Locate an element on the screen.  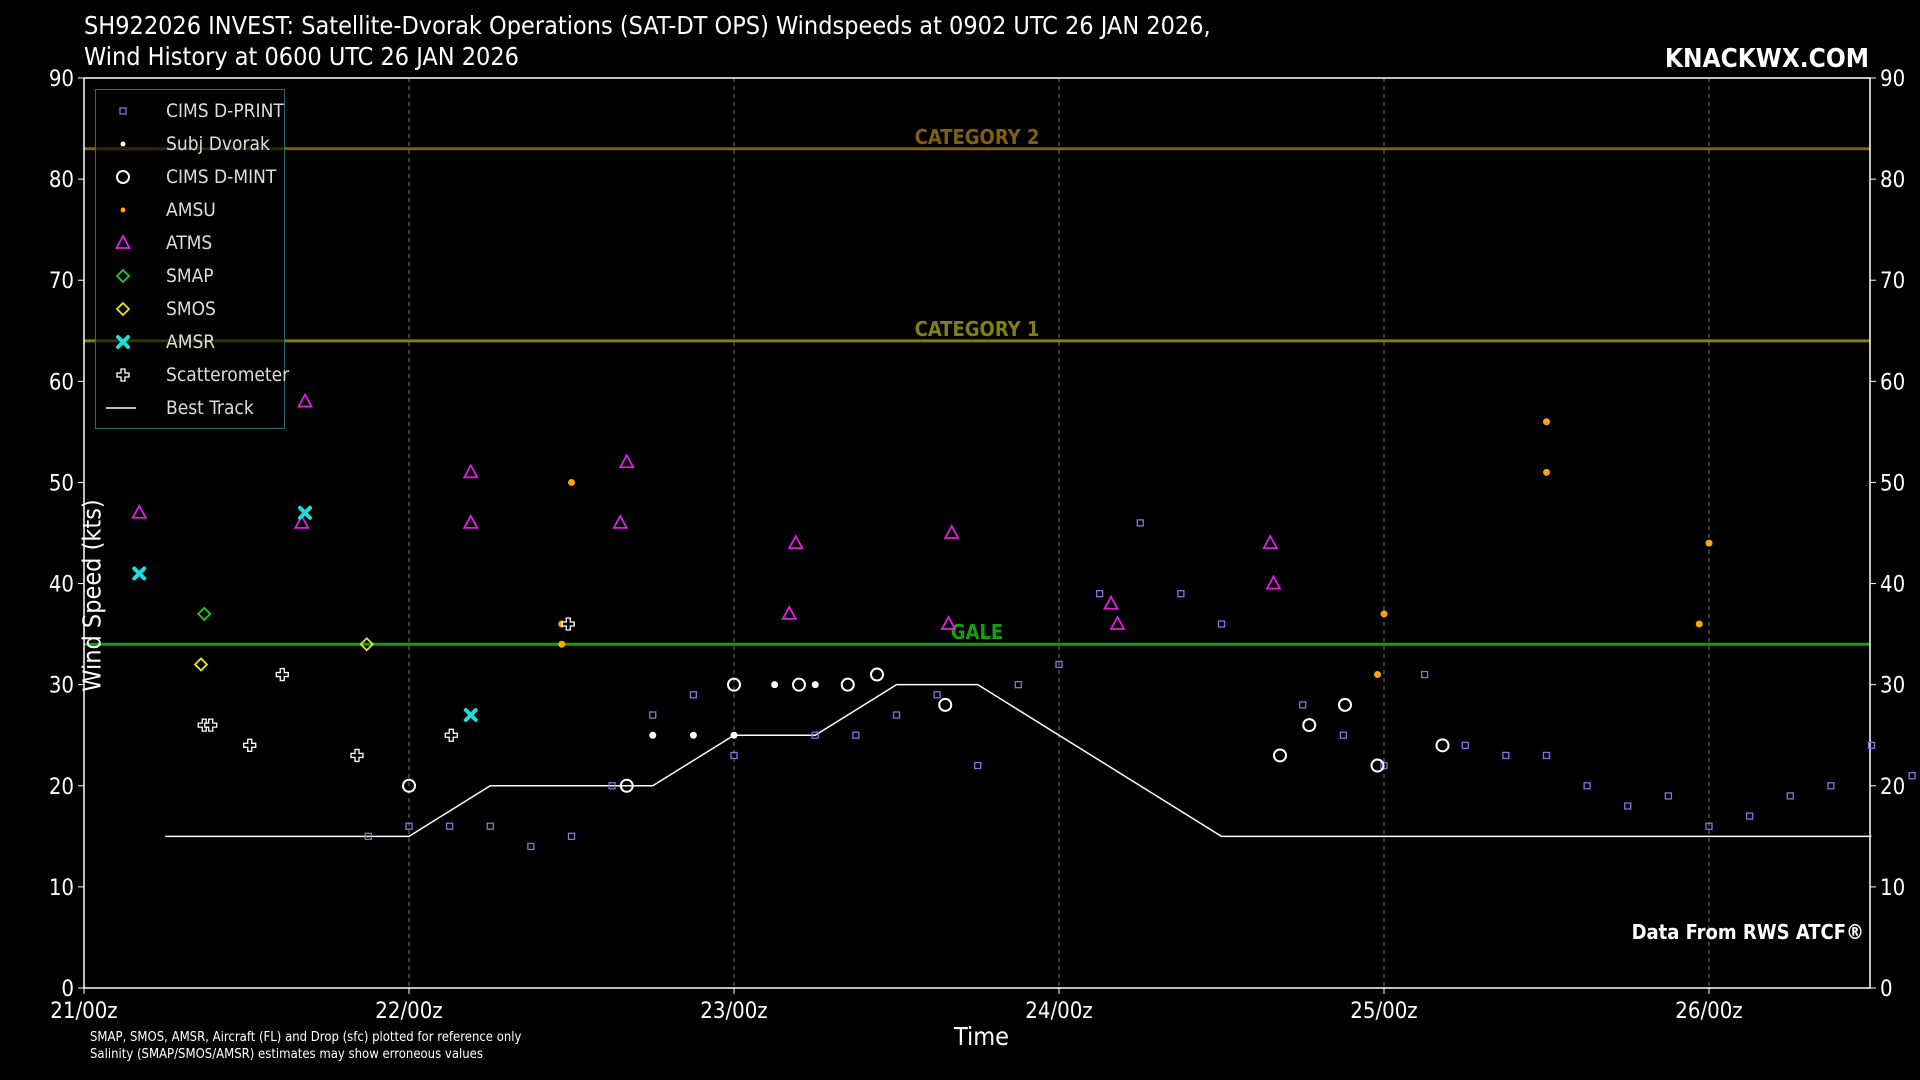
legend-item-subj-dvorak: Subj Dvorak is located at coordinates (190, 144).